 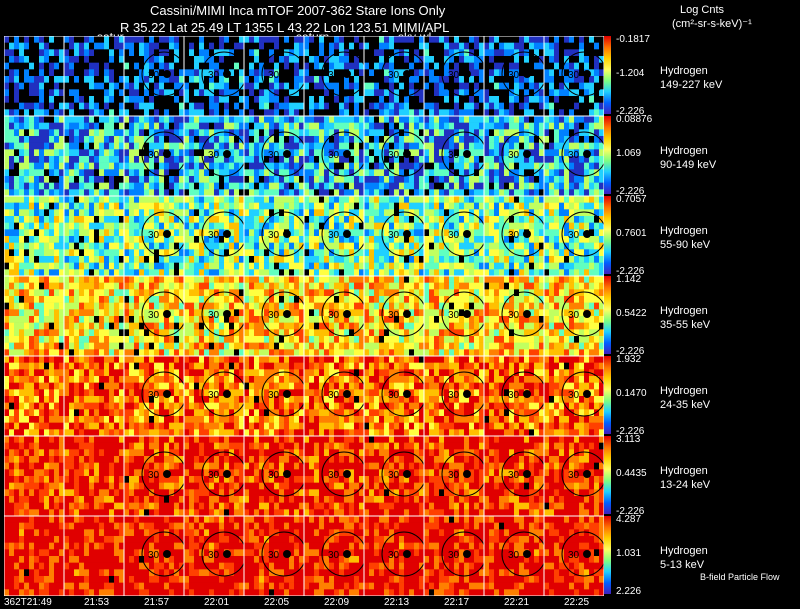 What do you see at coordinates (629, 553) in the screenshot?
I see `colorbar-value: 1.031` at bounding box center [629, 553].